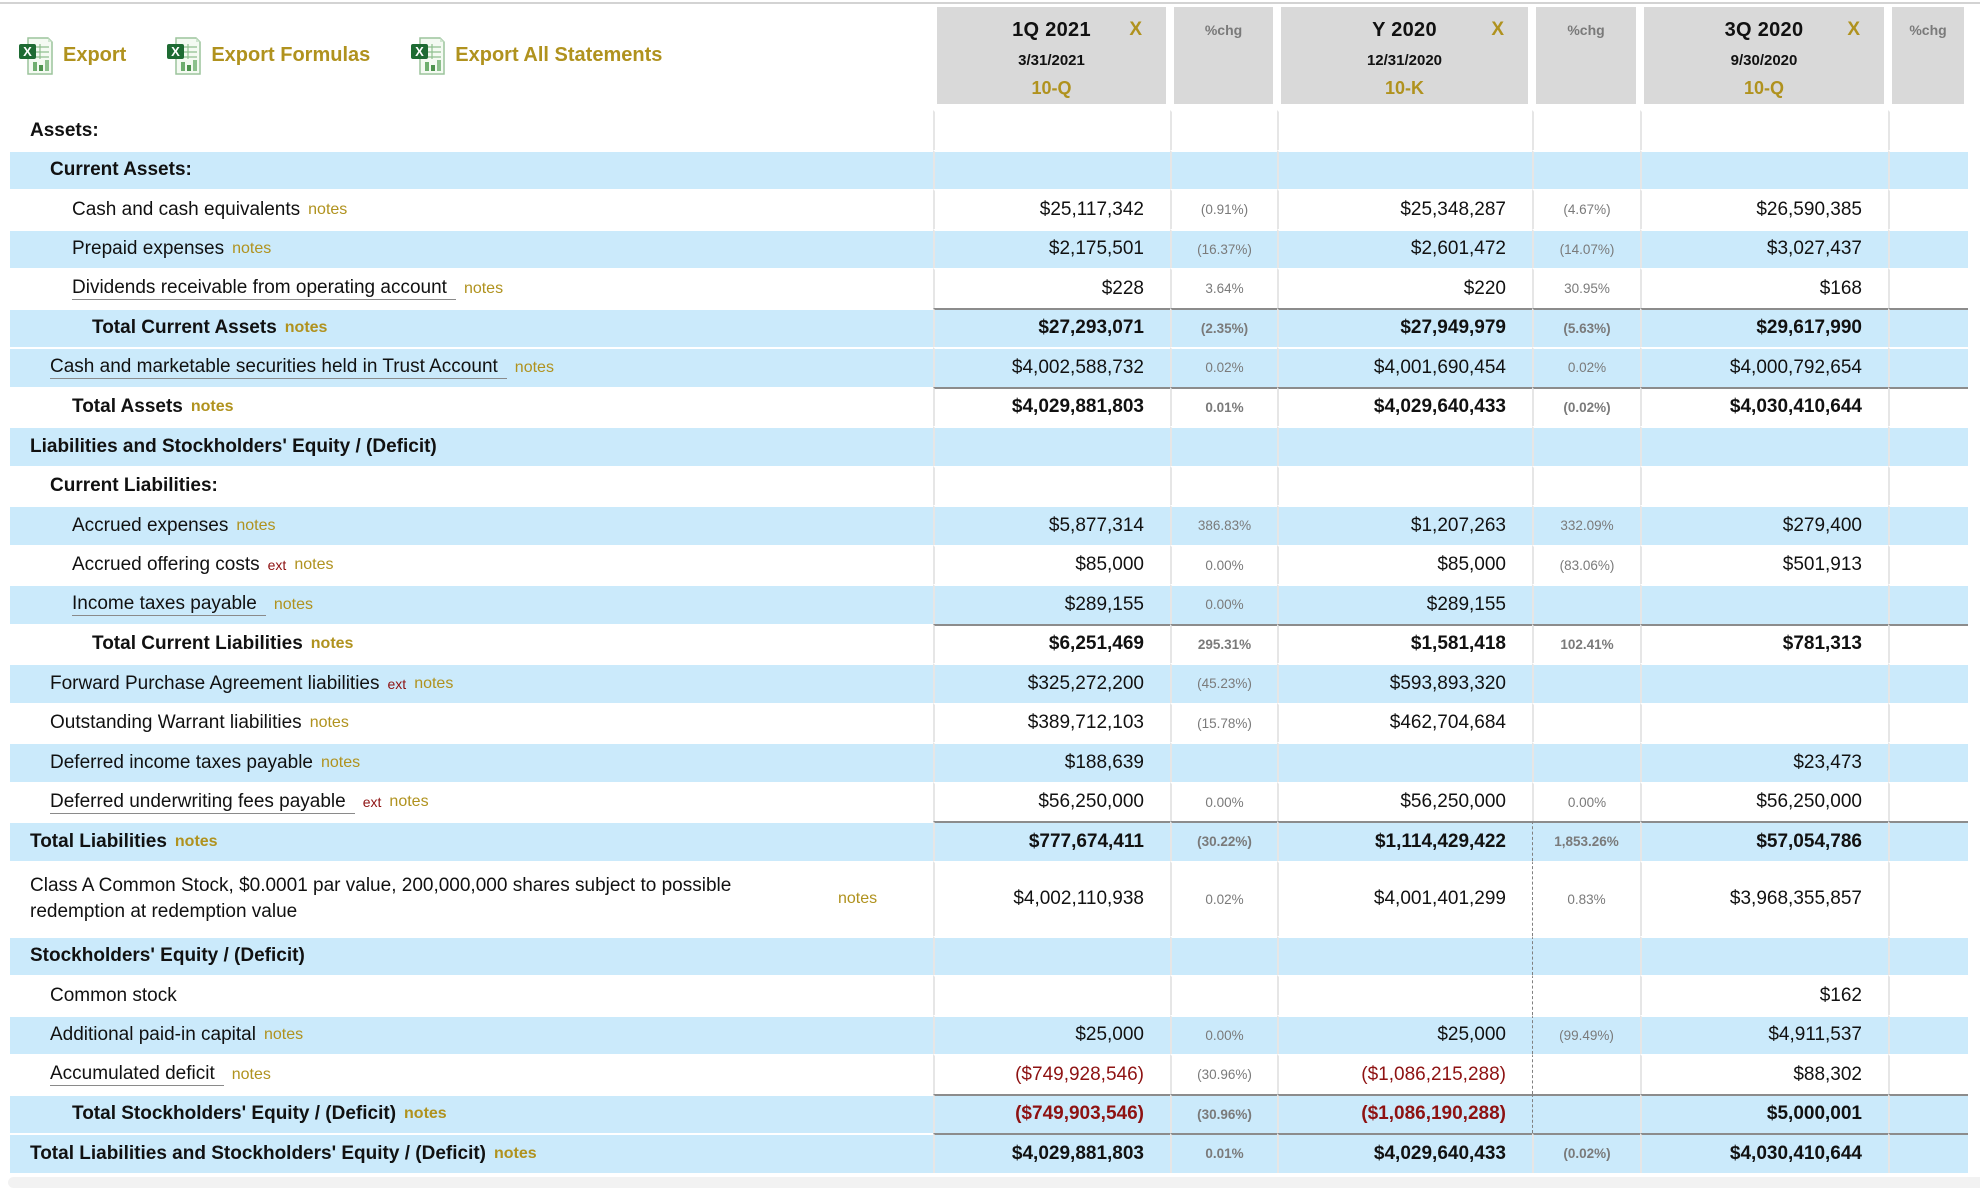 Image resolution: width=1980 pixels, height=1190 pixels. Describe the element at coordinates (1586, 841) in the screenshot. I see `pct-chg-cell: 1,853.26%` at that location.